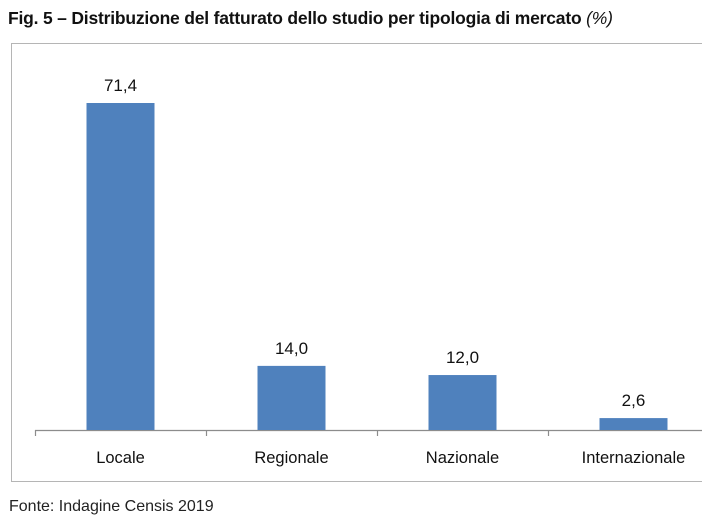 This screenshot has height=530, width=702. What do you see at coordinates (462, 402) in the screenshot?
I see `bar-nazionale` at bounding box center [462, 402].